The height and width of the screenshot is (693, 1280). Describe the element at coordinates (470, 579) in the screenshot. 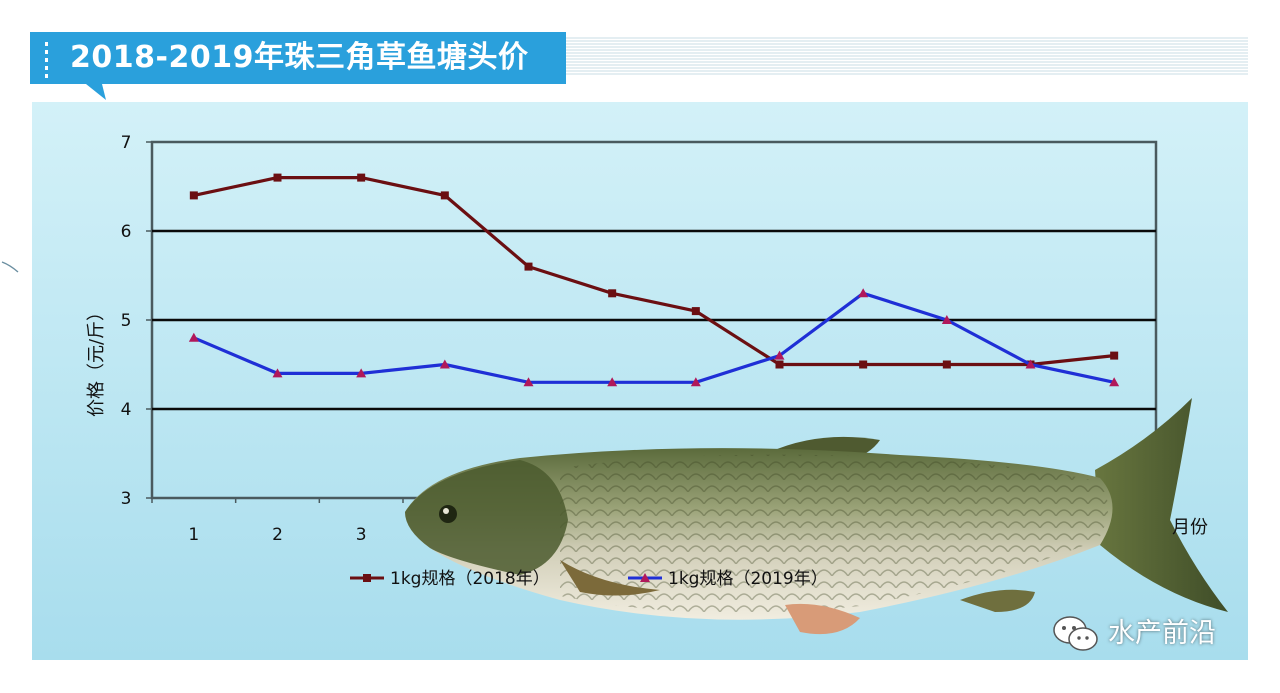

I see `legend-label: 1kg规格（2018年）` at that location.